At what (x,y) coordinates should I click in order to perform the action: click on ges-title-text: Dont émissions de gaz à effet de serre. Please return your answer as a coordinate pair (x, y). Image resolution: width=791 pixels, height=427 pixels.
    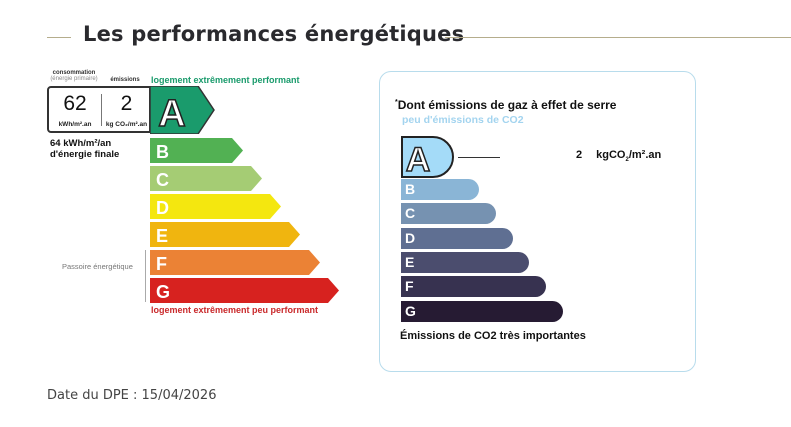
    Looking at the image, I should click on (507, 105).